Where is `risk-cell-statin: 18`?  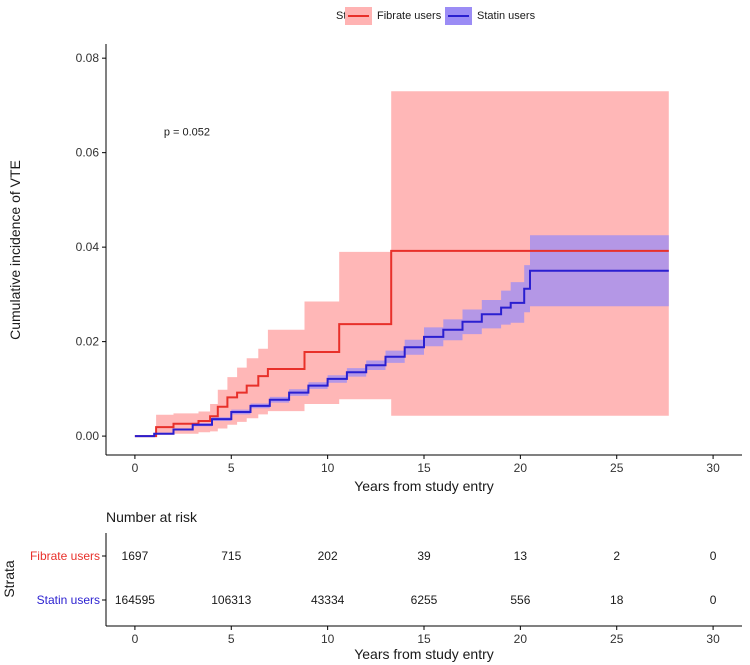
risk-cell-statin: 18 is located at coordinates (617, 600).